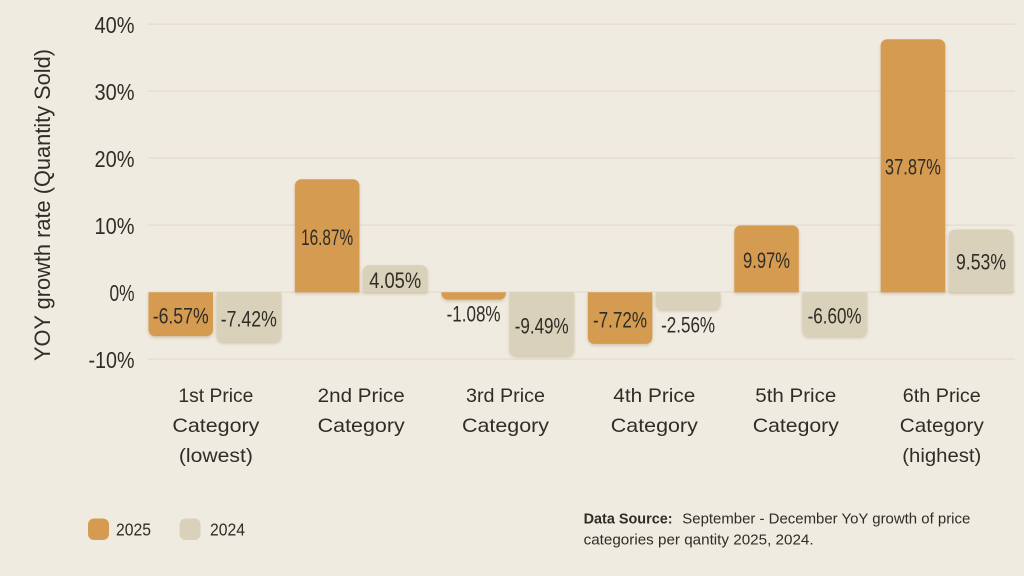 The image size is (1024, 576). I want to click on svg-text:YOY growth rate (Quantity Sold: YOY growth rate (Quantity Sold), so click(42, 205).